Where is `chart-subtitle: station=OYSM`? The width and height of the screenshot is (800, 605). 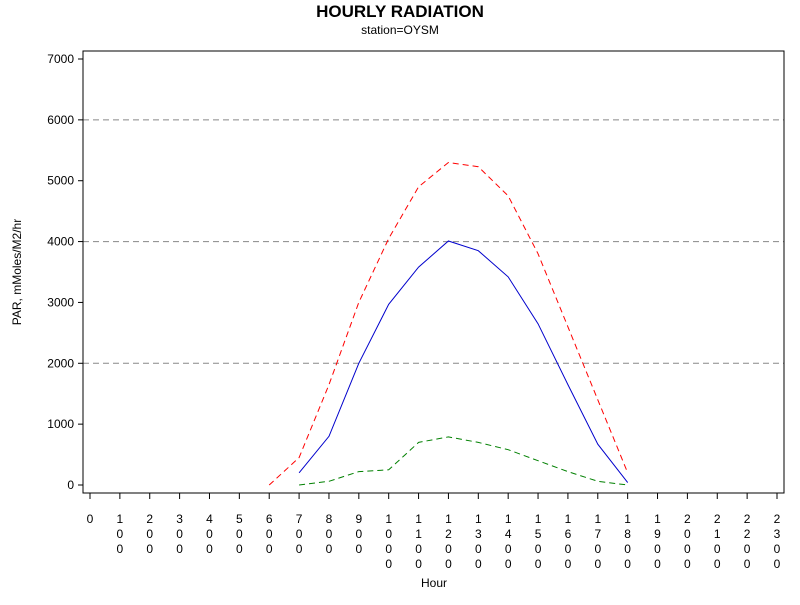 chart-subtitle: station=OYSM is located at coordinates (400, 30).